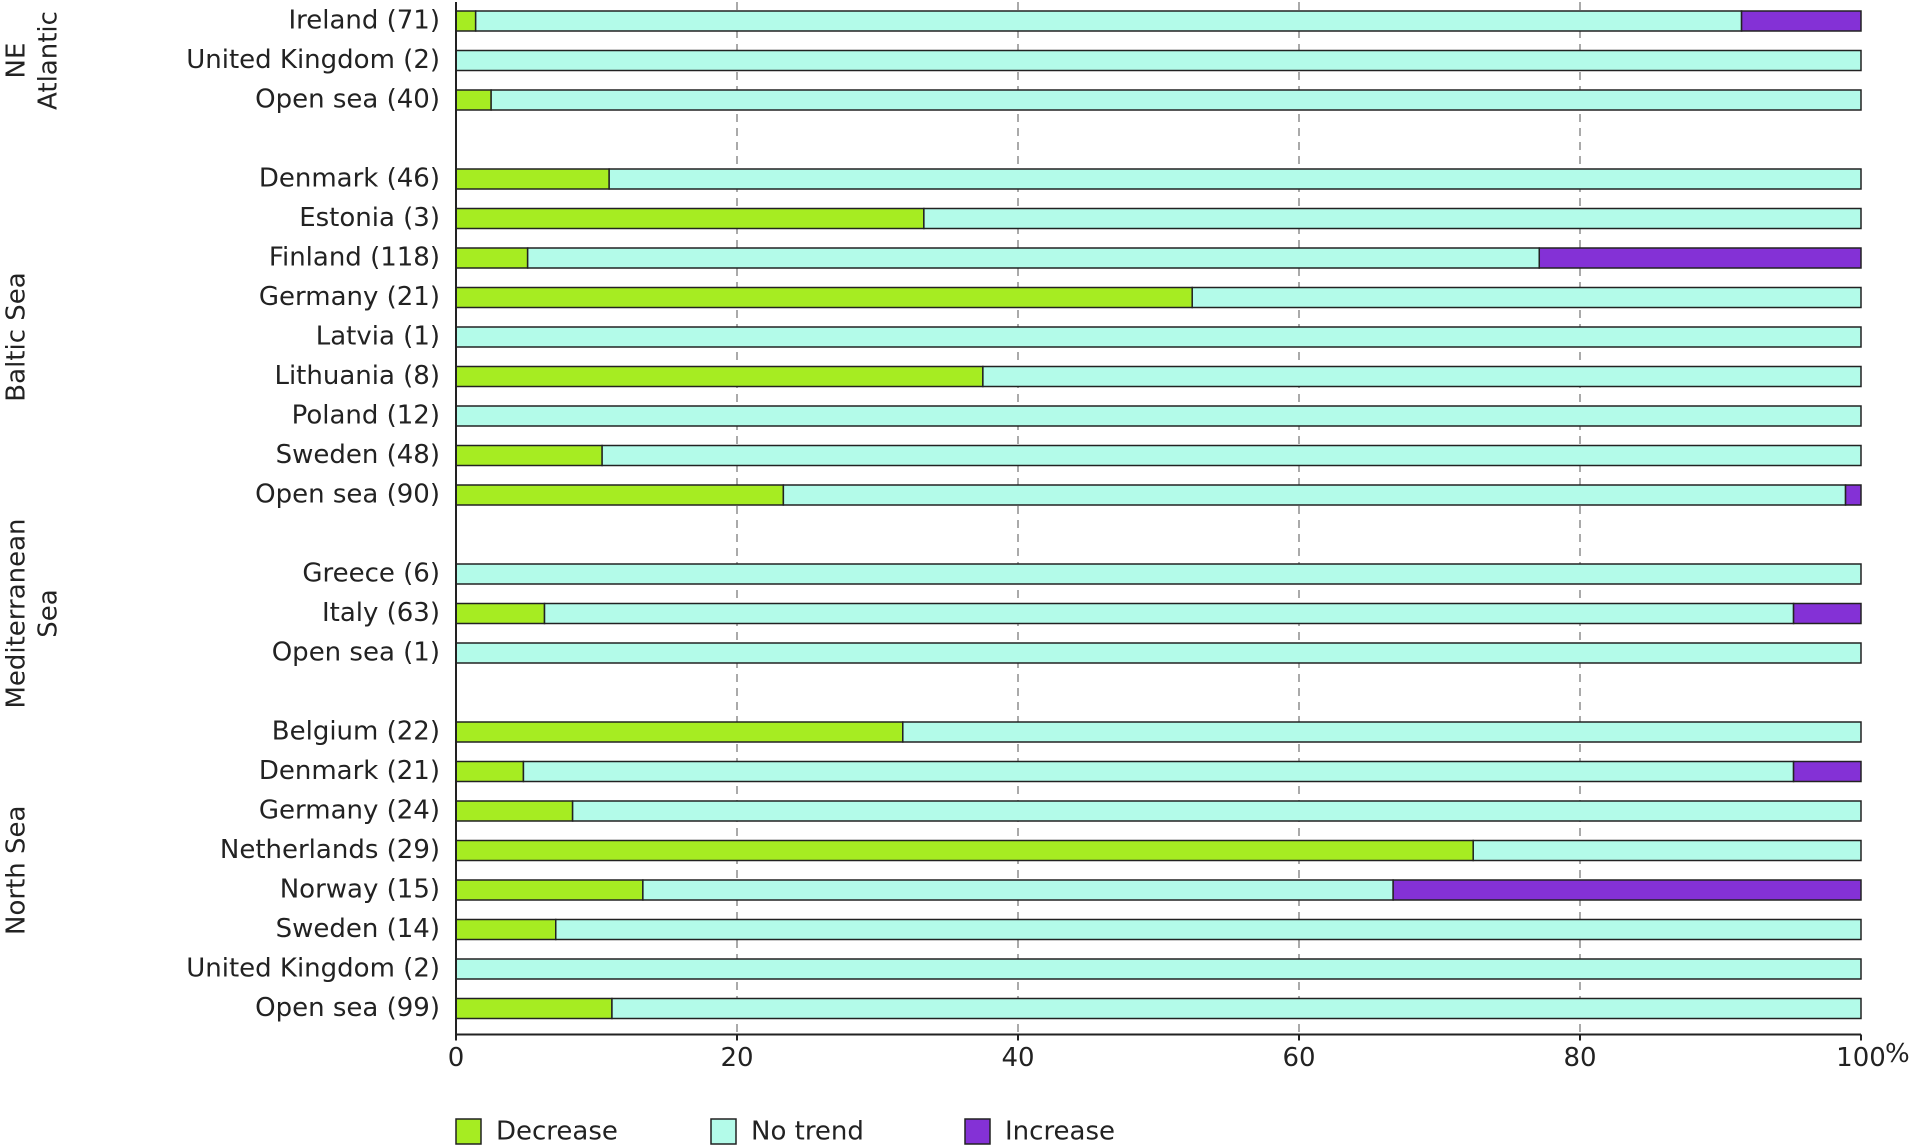  Describe the element at coordinates (807, 1132) in the screenshot. I see `legend-label: No trend` at that location.